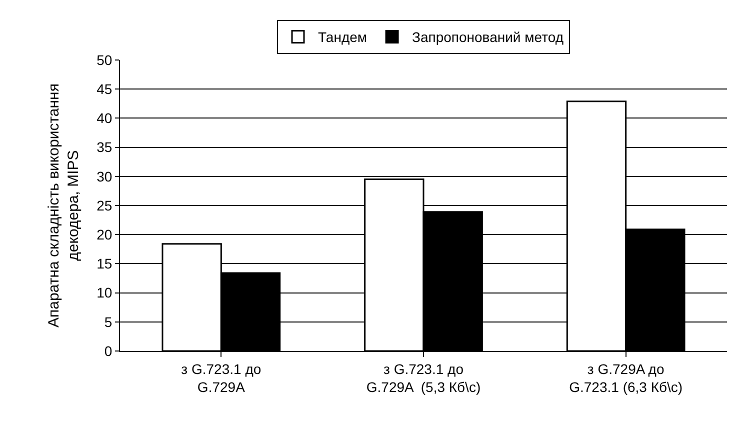  I want to click on y-tick-label: 0, so click(108, 350).